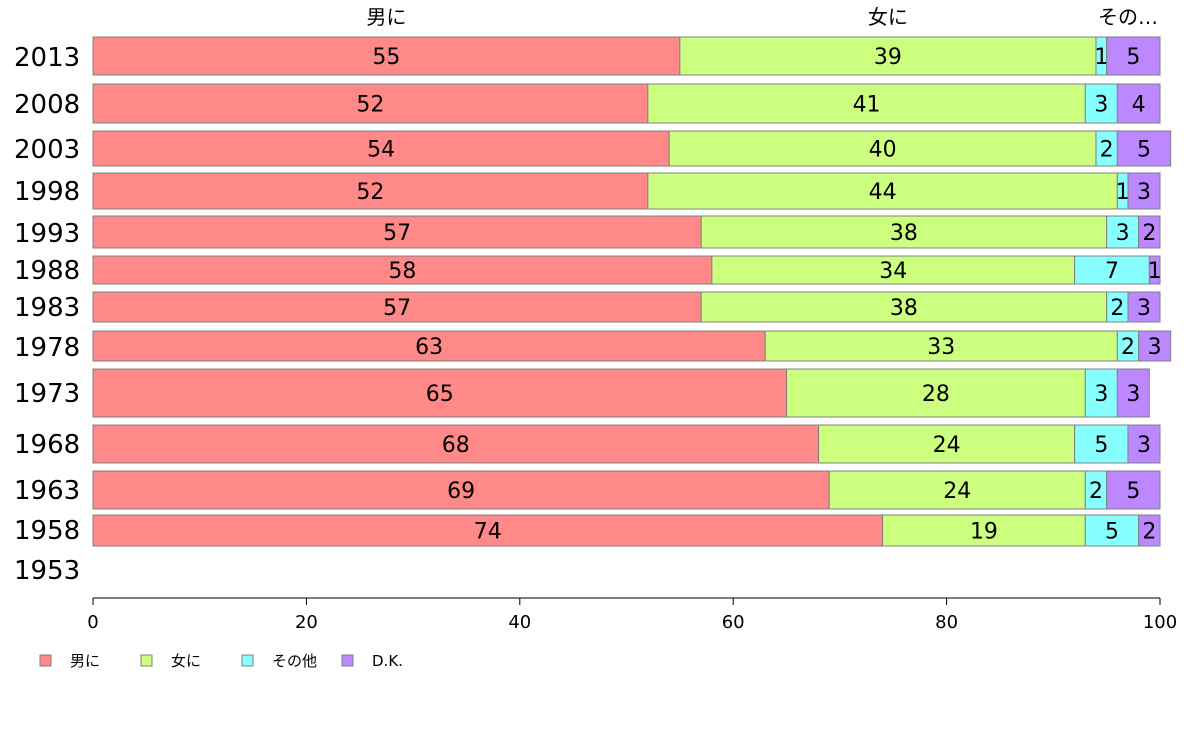 The height and width of the screenshot is (740, 1188). What do you see at coordinates (733, 622) in the screenshot?
I see `x-tick-label: 60` at bounding box center [733, 622].